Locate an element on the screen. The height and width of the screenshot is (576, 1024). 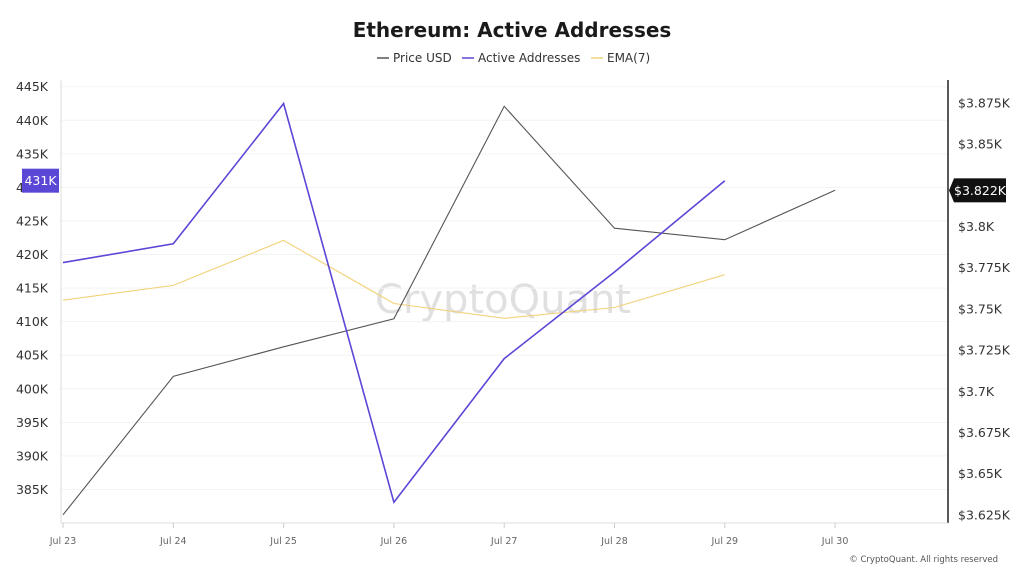
x-tick-label: Jul 24 is located at coordinates (173, 541).